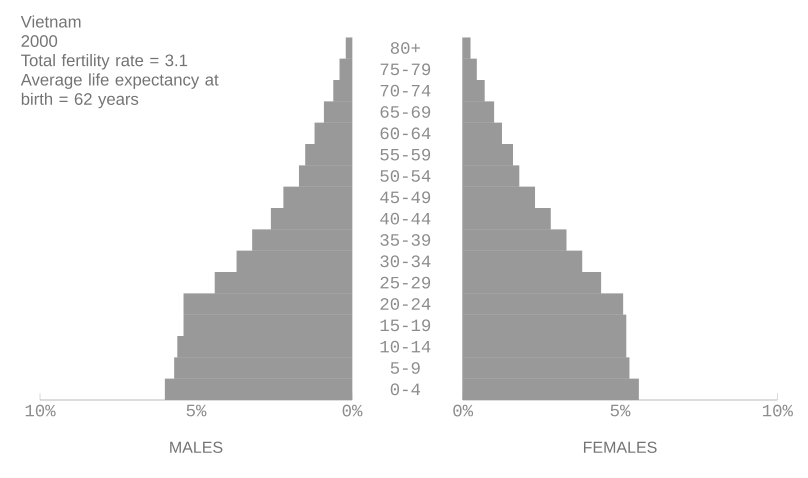  I want to click on annotation: Average life expectancy at birth = 62 years, so click(119, 90).